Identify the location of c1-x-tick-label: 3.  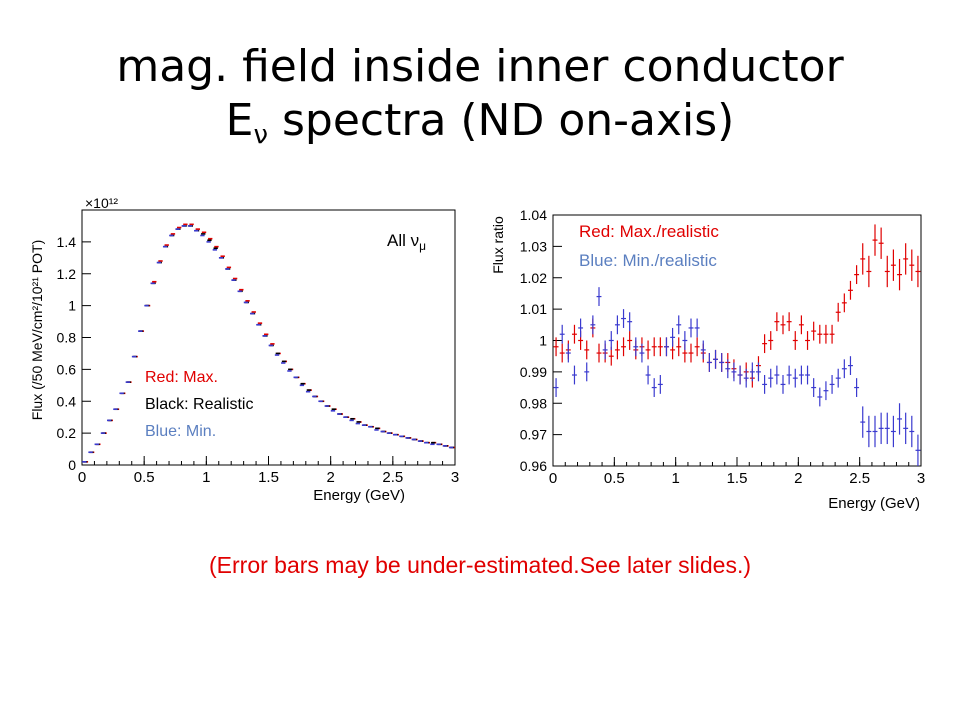
(455, 477).